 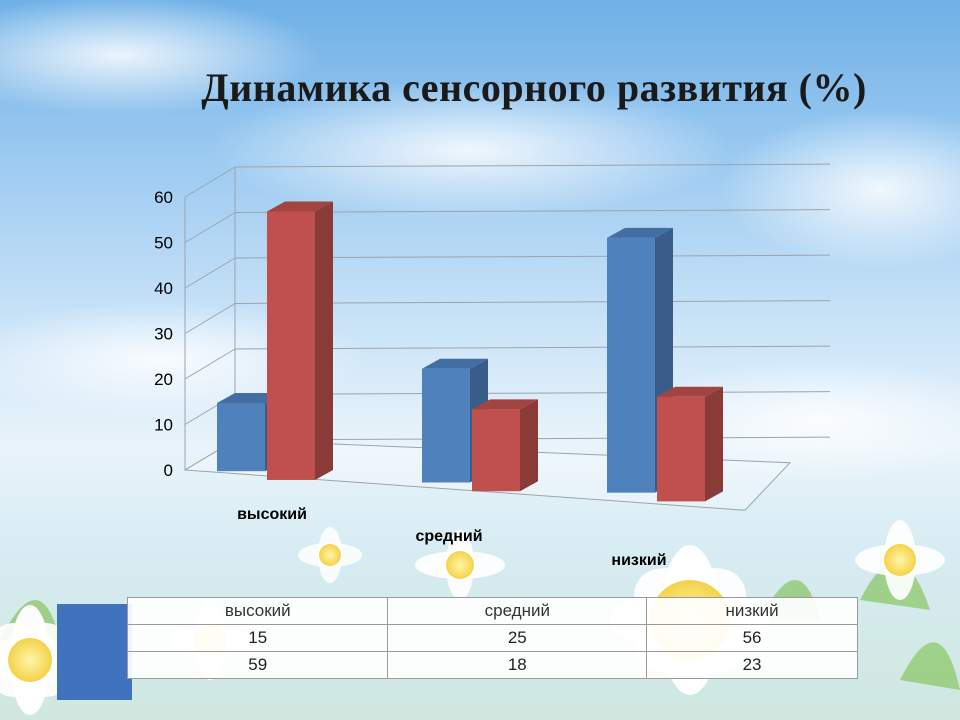 What do you see at coordinates (448, 536) in the screenshot?
I see `x-category-label: средний` at bounding box center [448, 536].